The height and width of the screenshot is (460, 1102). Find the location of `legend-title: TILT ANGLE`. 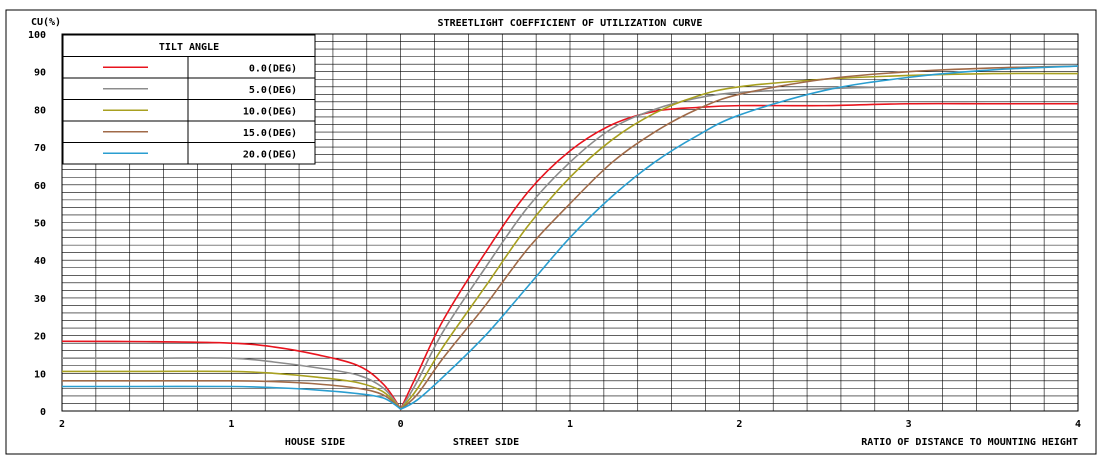

legend-title: TILT ANGLE is located at coordinates (189, 47).